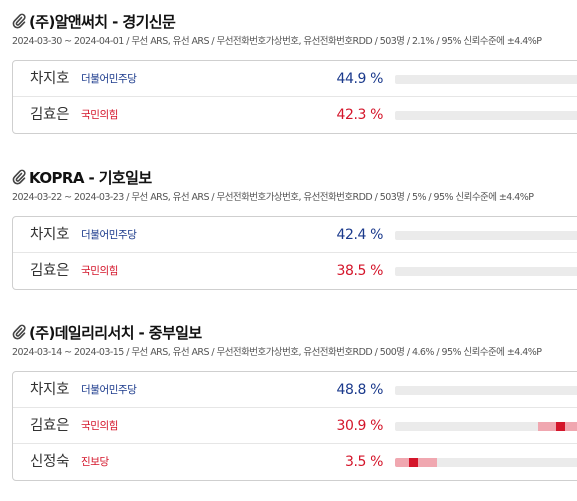  I want to click on candidate-row: 차지호 더불어민주당 42.4 %, so click(295, 235).